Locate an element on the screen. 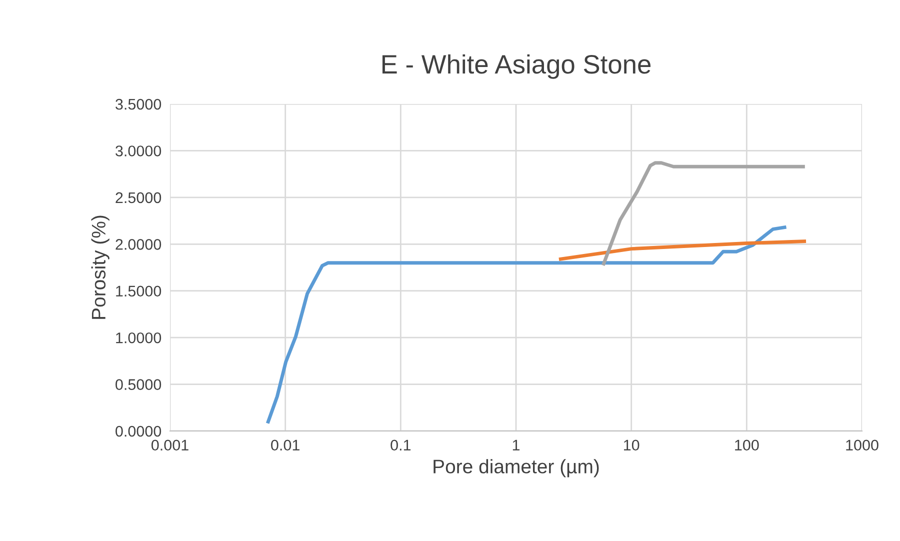  x-tick-label: 100 is located at coordinates (747, 445).